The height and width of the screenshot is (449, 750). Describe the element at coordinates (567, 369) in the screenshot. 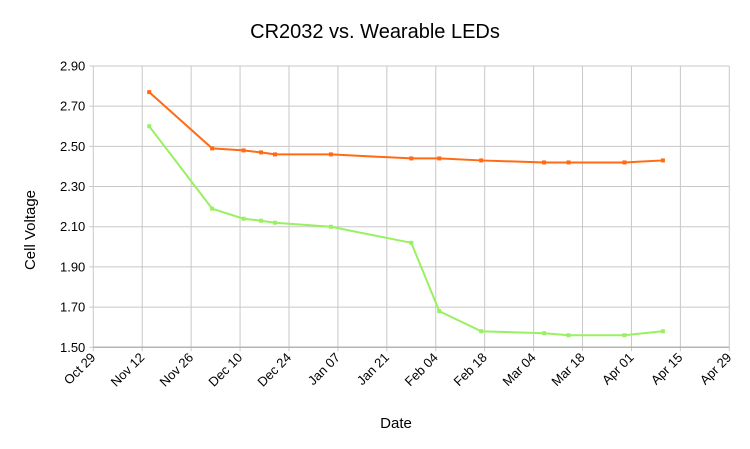

I see `x-tick-label: Mar 18` at that location.